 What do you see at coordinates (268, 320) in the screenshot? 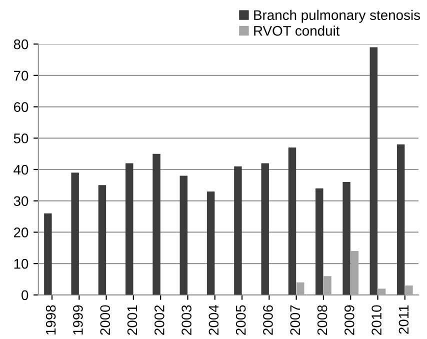
I see `x-tick-label: 2006` at bounding box center [268, 320].